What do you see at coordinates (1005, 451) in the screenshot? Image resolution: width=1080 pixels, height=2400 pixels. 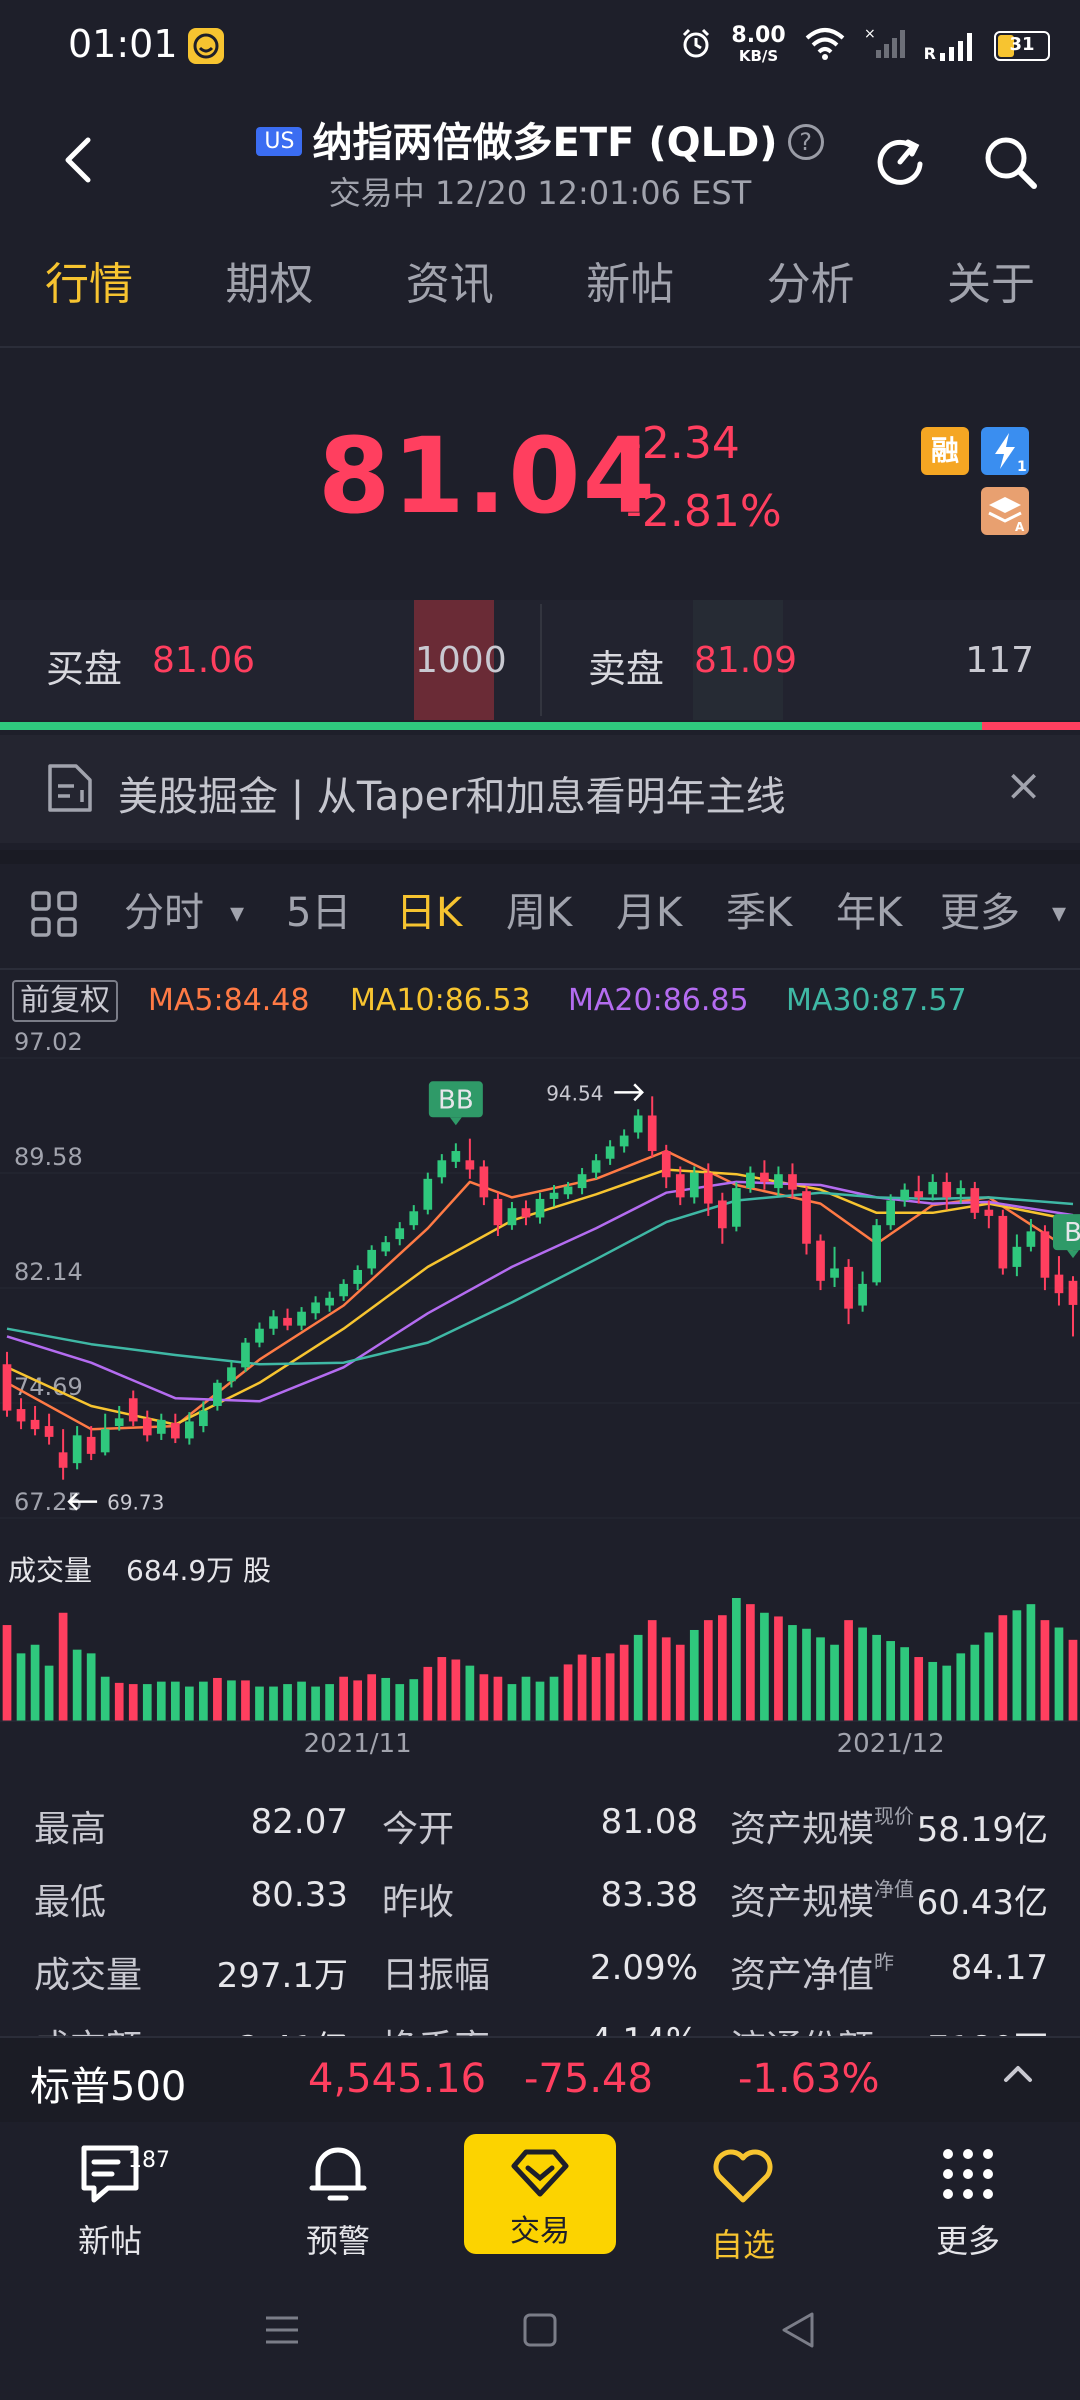 I see `lightning-badge-icon: 1` at bounding box center [1005, 451].